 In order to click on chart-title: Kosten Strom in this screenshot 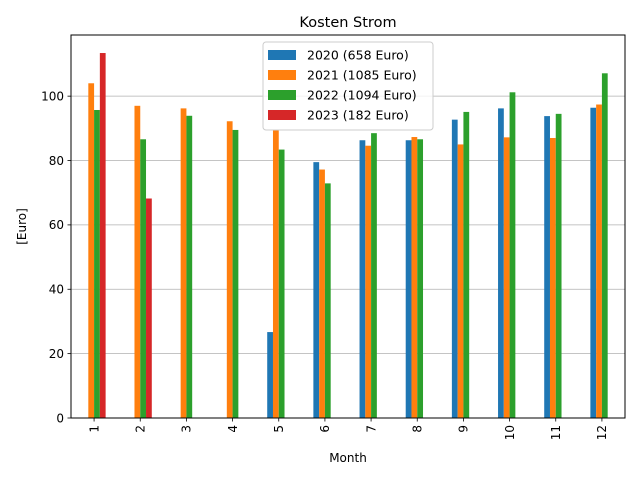, I will do `click(347, 23)`.